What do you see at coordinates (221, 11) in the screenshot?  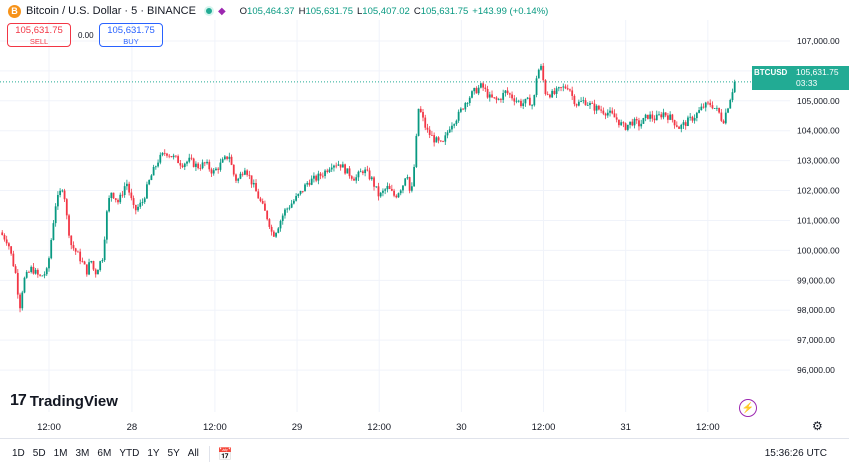 I see `indicator-icon: ◆` at bounding box center [221, 11].